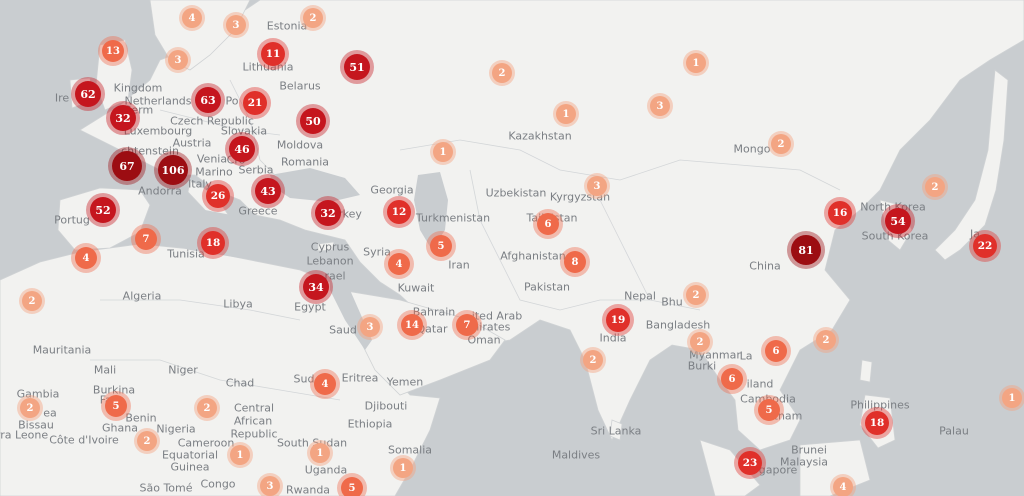 This screenshot has width=1024, height=496. I want to click on cluster-marker: 14, so click(412, 325).